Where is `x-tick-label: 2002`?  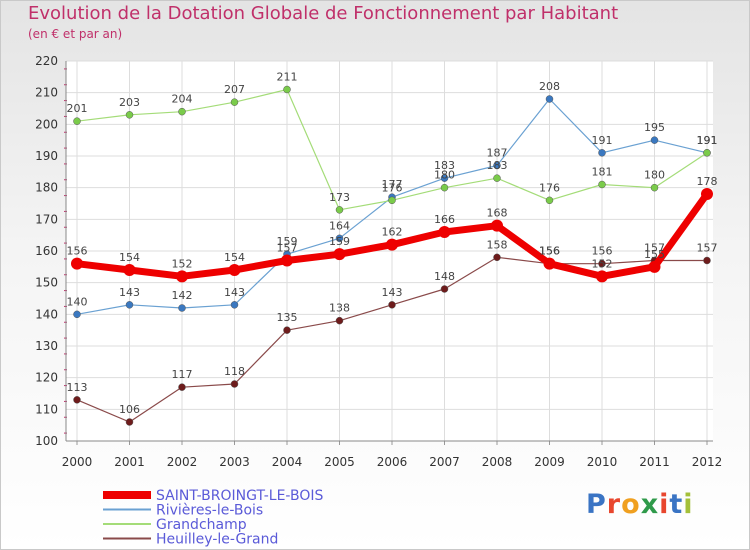
x-tick-label: 2002 is located at coordinates (182, 462).